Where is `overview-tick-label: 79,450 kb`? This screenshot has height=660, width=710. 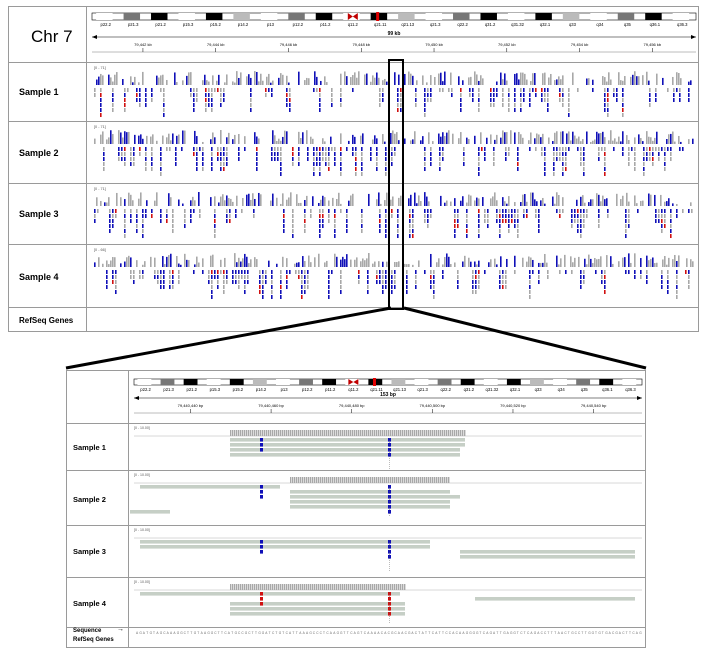 overview-tick-label: 79,450 kb is located at coordinates (434, 44).